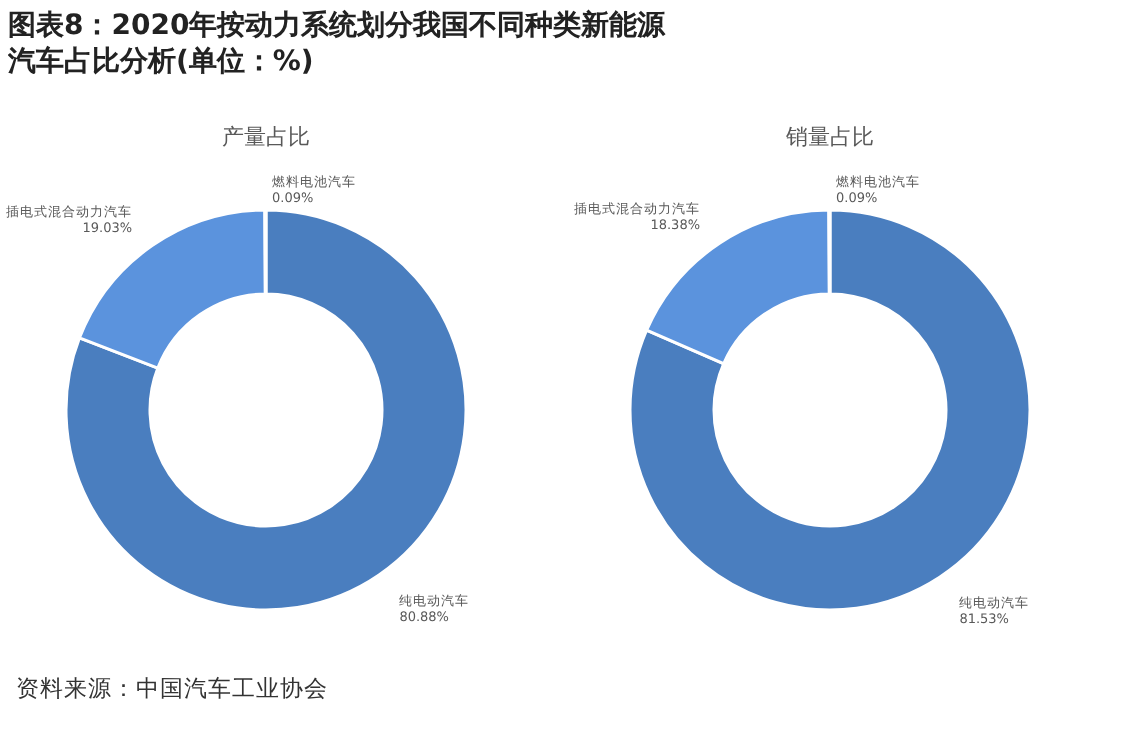  What do you see at coordinates (266, 137) in the screenshot?
I see `chart-title: 产量占比` at bounding box center [266, 137].